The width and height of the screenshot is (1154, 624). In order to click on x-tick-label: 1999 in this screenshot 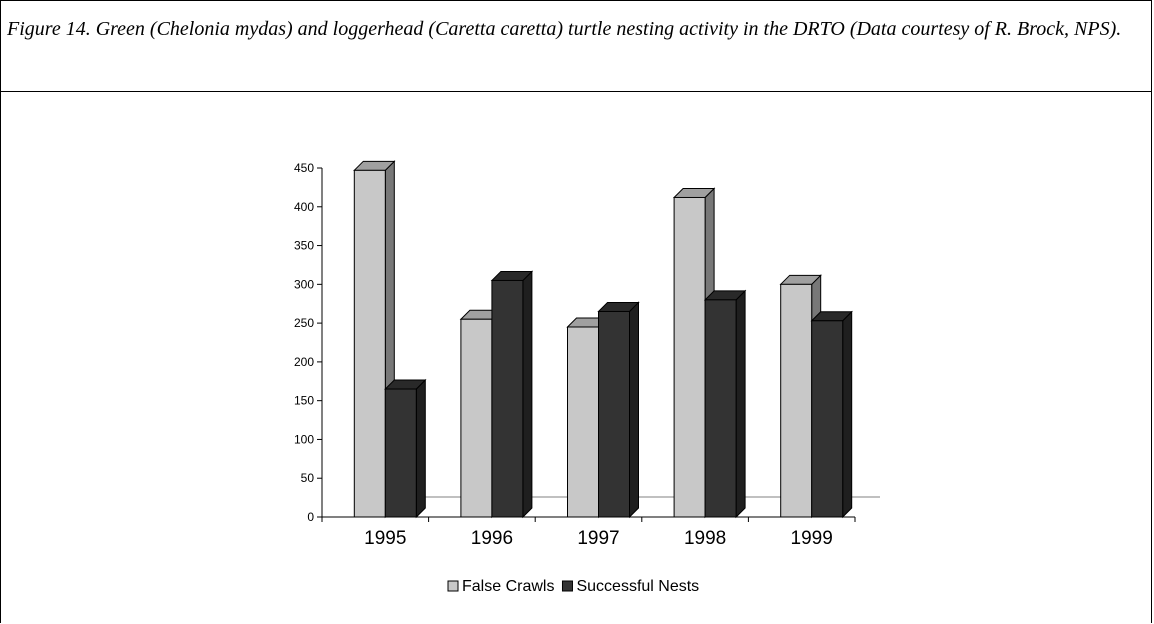, I will do `click(812, 538)`.